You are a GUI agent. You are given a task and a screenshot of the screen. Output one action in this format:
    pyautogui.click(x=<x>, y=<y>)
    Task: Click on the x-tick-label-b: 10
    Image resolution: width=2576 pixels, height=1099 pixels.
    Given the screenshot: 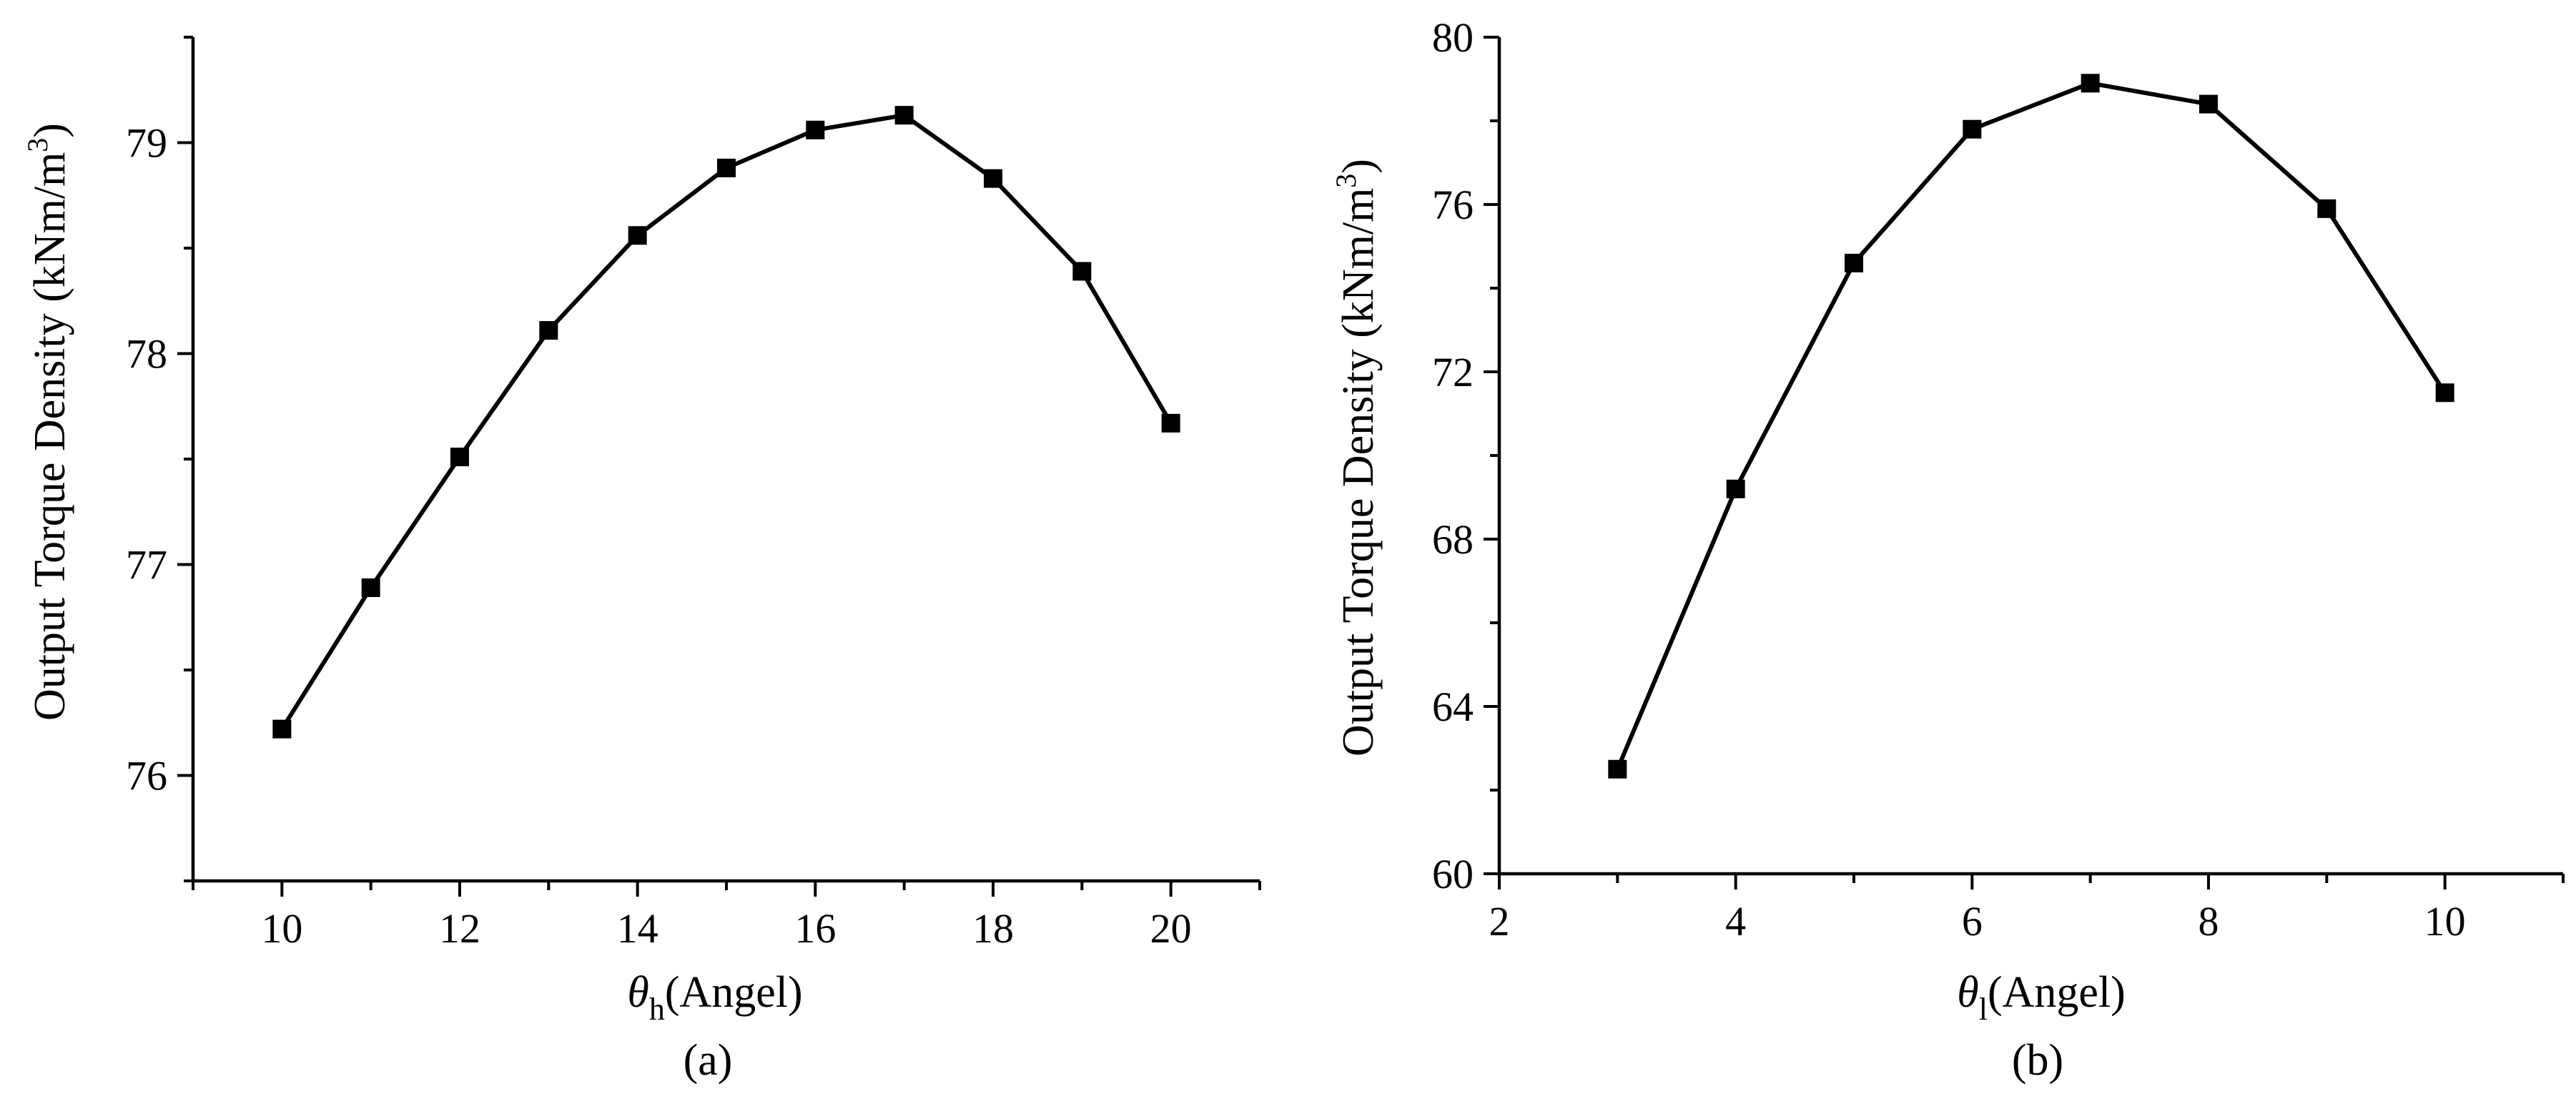 What is the action you would take?
    pyautogui.click(x=2445, y=921)
    